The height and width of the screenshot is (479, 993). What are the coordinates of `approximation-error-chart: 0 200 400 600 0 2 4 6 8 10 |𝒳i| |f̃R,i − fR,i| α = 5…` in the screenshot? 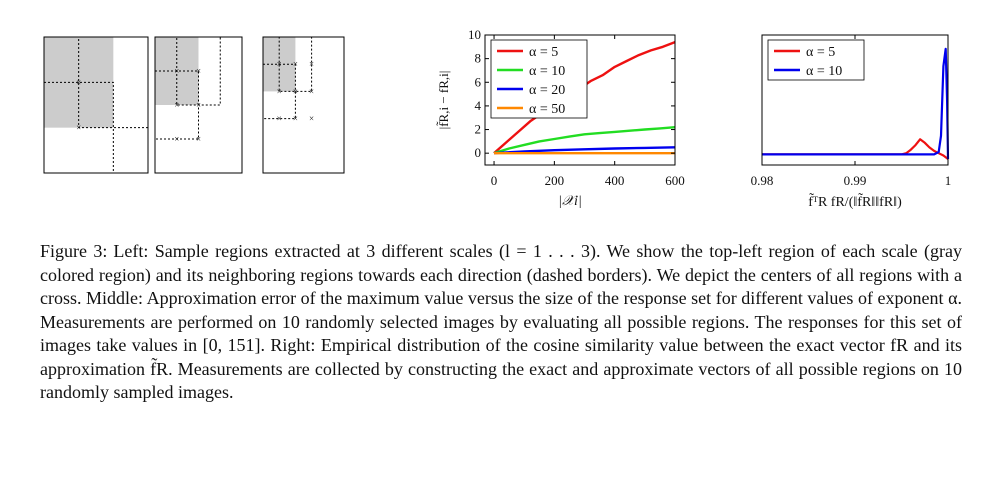 It's located at (560, 118).